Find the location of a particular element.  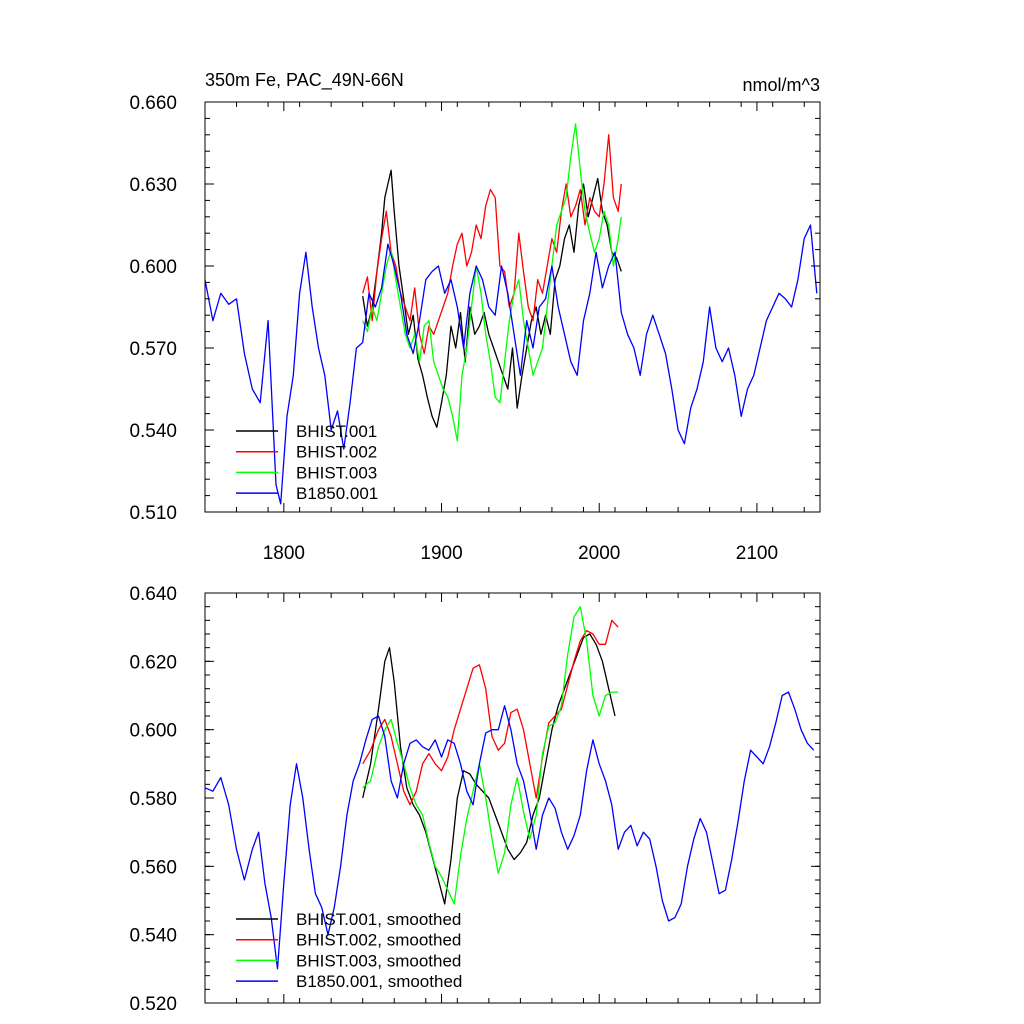

legend-label: B1850.001, smoothed is located at coordinates (379, 981).